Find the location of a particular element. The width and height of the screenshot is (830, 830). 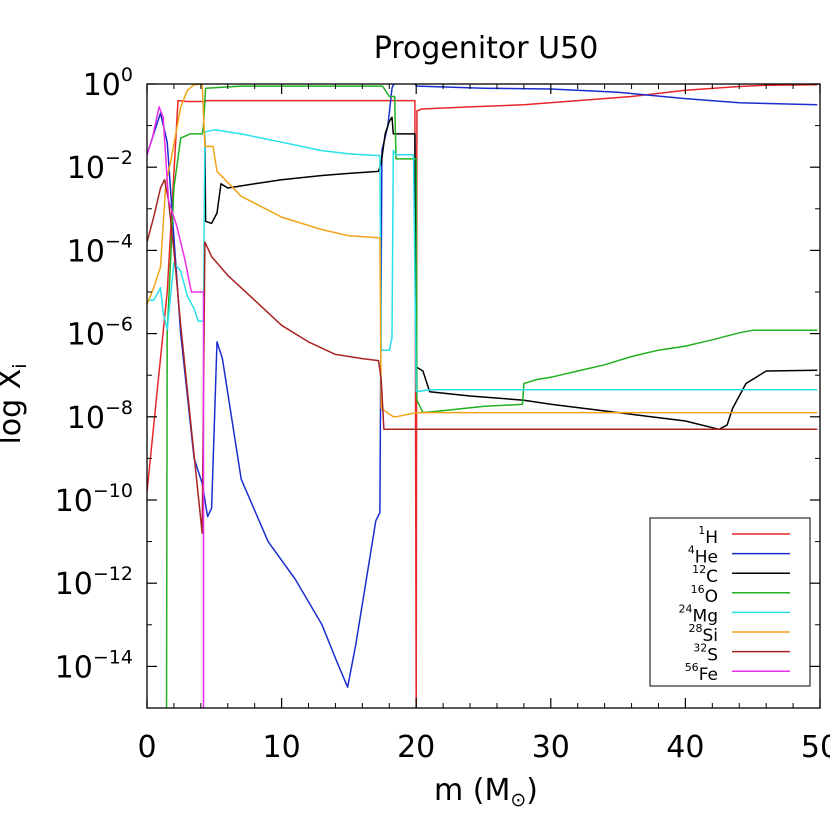

legend-label-24Mg: 24Mg is located at coordinates (698, 614).